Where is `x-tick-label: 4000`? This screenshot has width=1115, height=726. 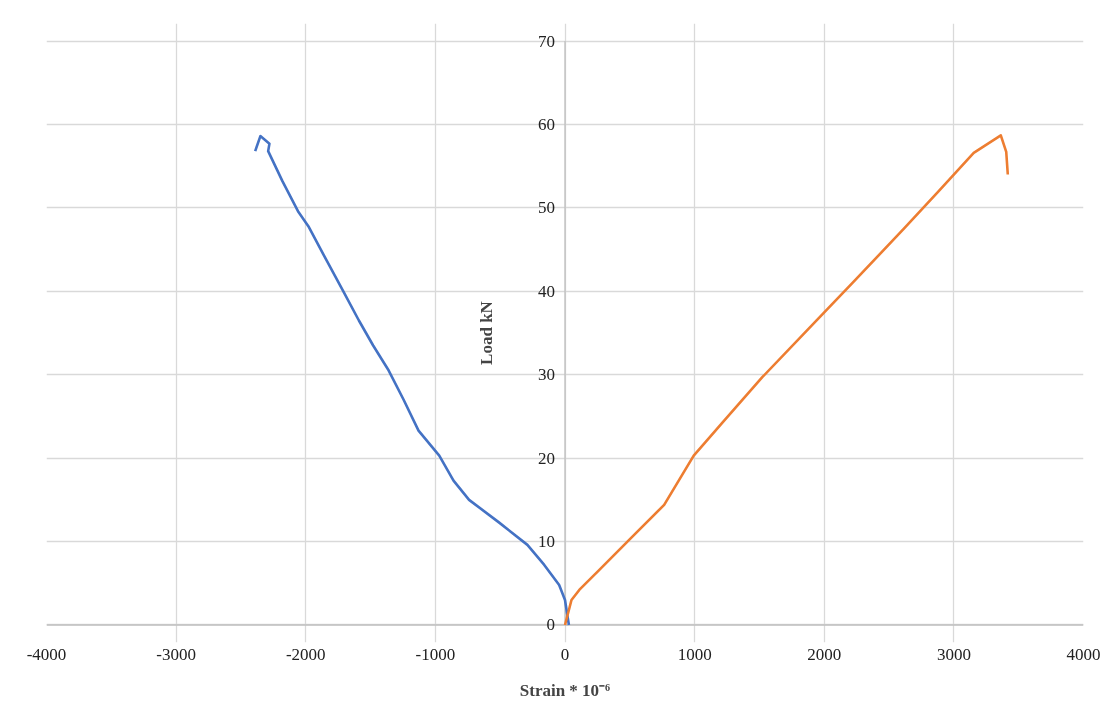
x-tick-label: 4000 is located at coordinates (1083, 654).